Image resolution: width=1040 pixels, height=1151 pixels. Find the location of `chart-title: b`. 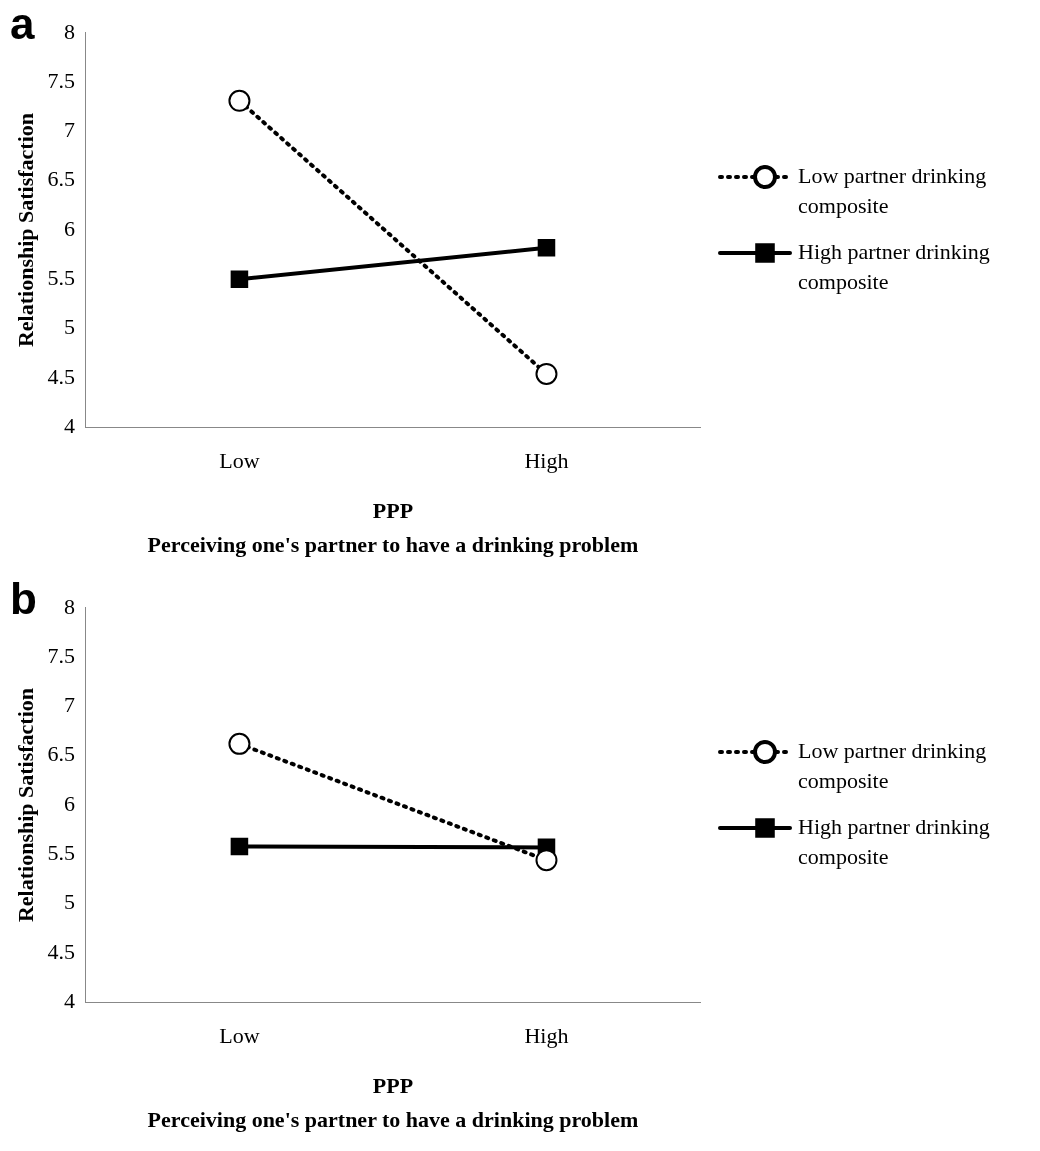

chart-title: b is located at coordinates (23, 598).